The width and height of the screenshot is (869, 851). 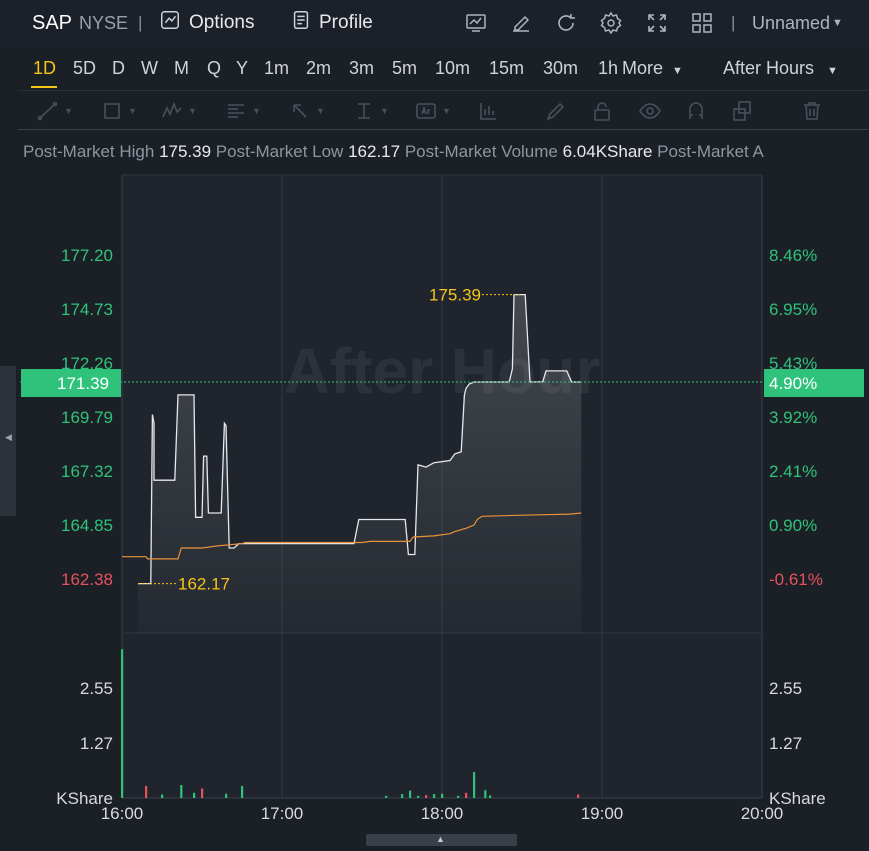 I want to click on percent-axis-label: 5.43%, so click(x=793, y=363).